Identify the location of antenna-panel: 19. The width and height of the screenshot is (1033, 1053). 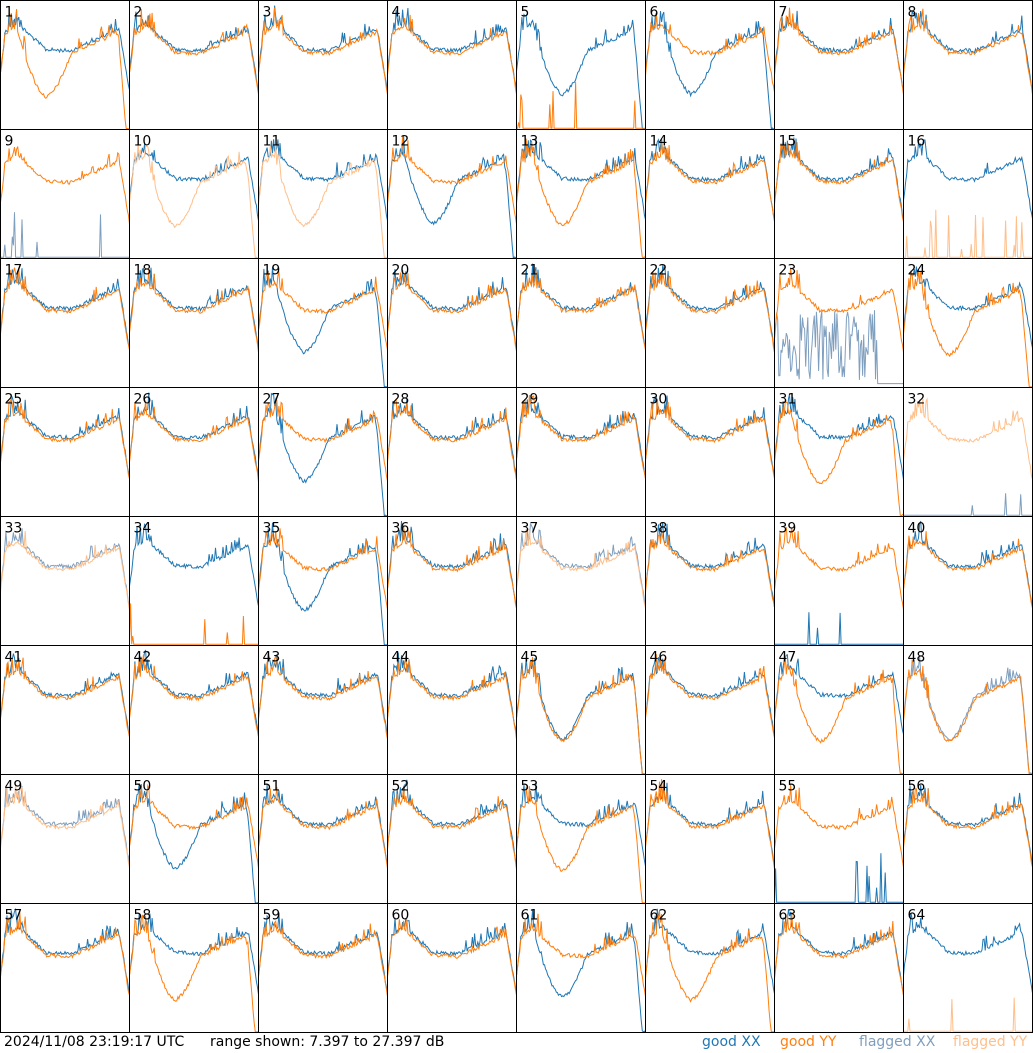
(323, 323).